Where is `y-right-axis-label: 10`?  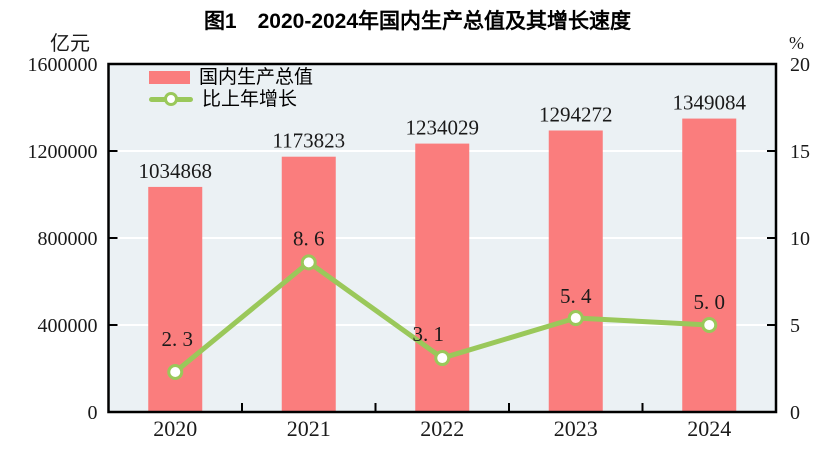 y-right-axis-label: 10 is located at coordinates (800, 239).